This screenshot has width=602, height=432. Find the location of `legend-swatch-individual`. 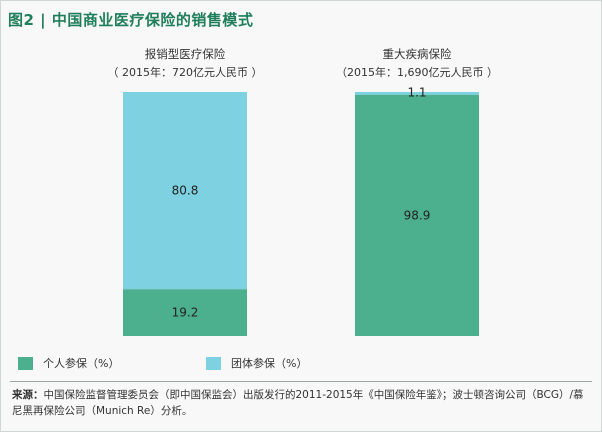

legend-swatch-individual is located at coordinates (25, 363).